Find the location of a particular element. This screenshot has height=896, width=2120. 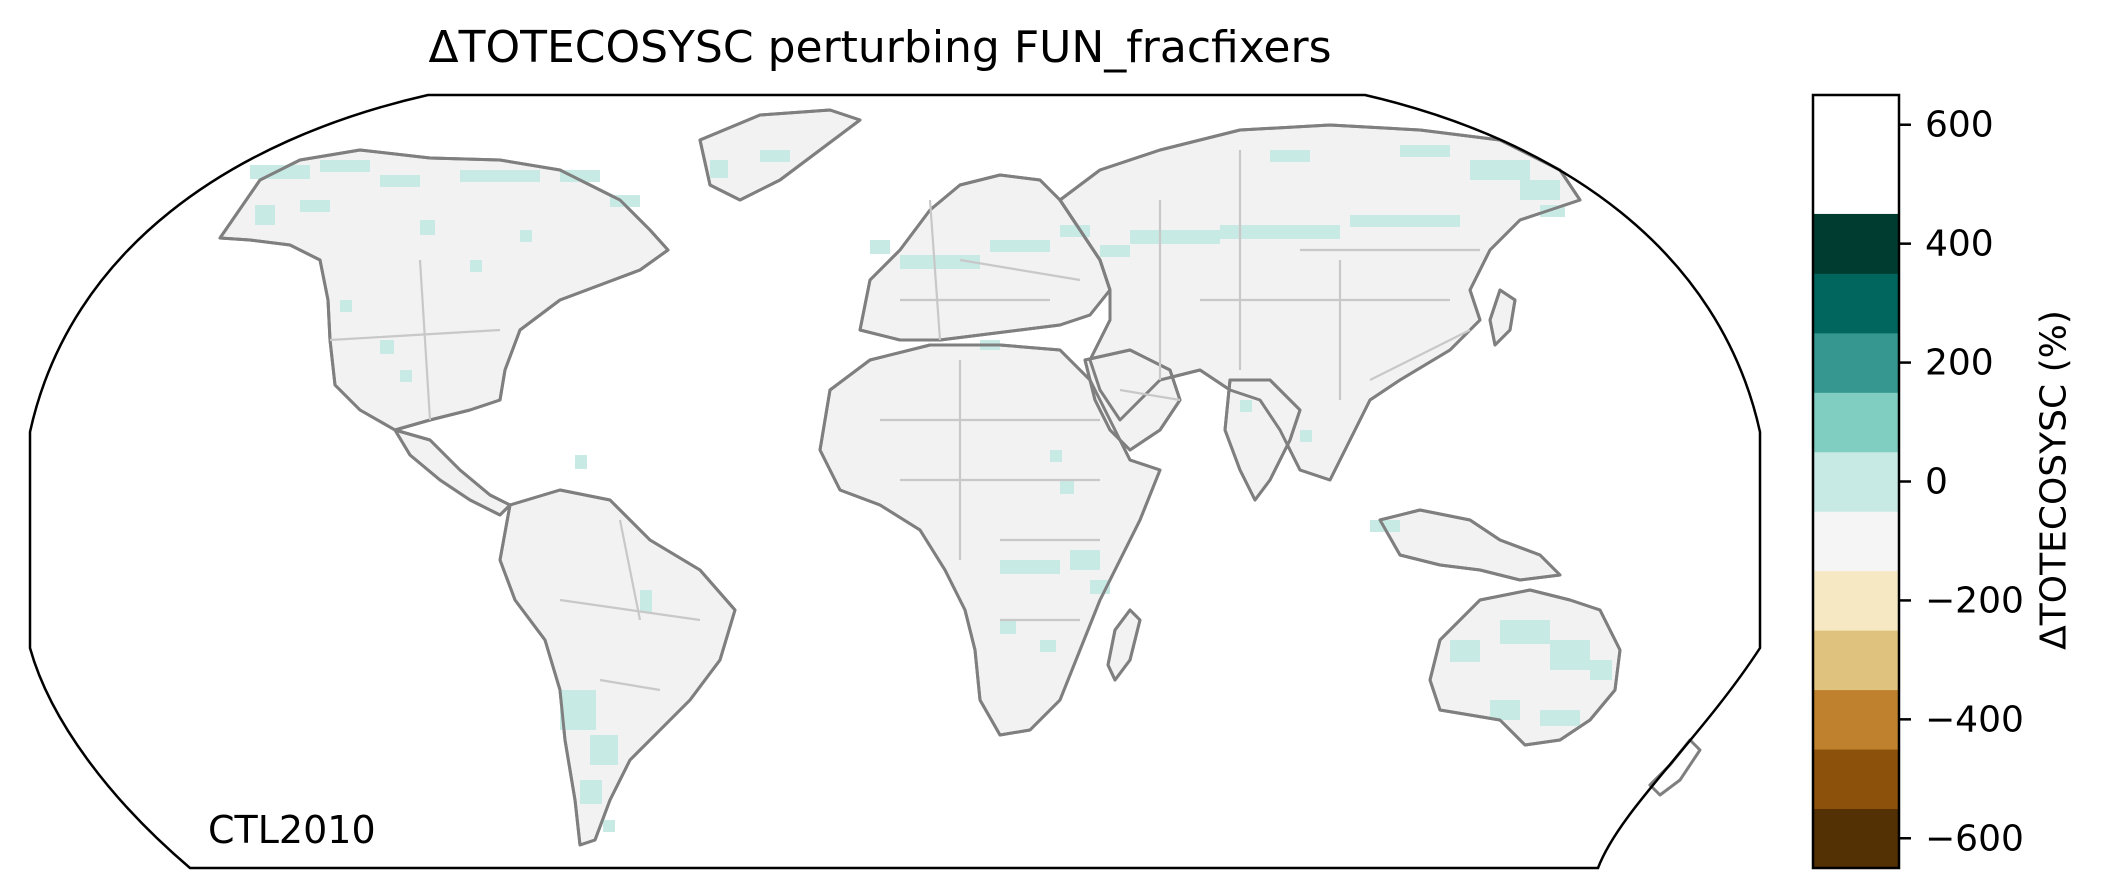

new-zealand is located at coordinates (1675, 767).